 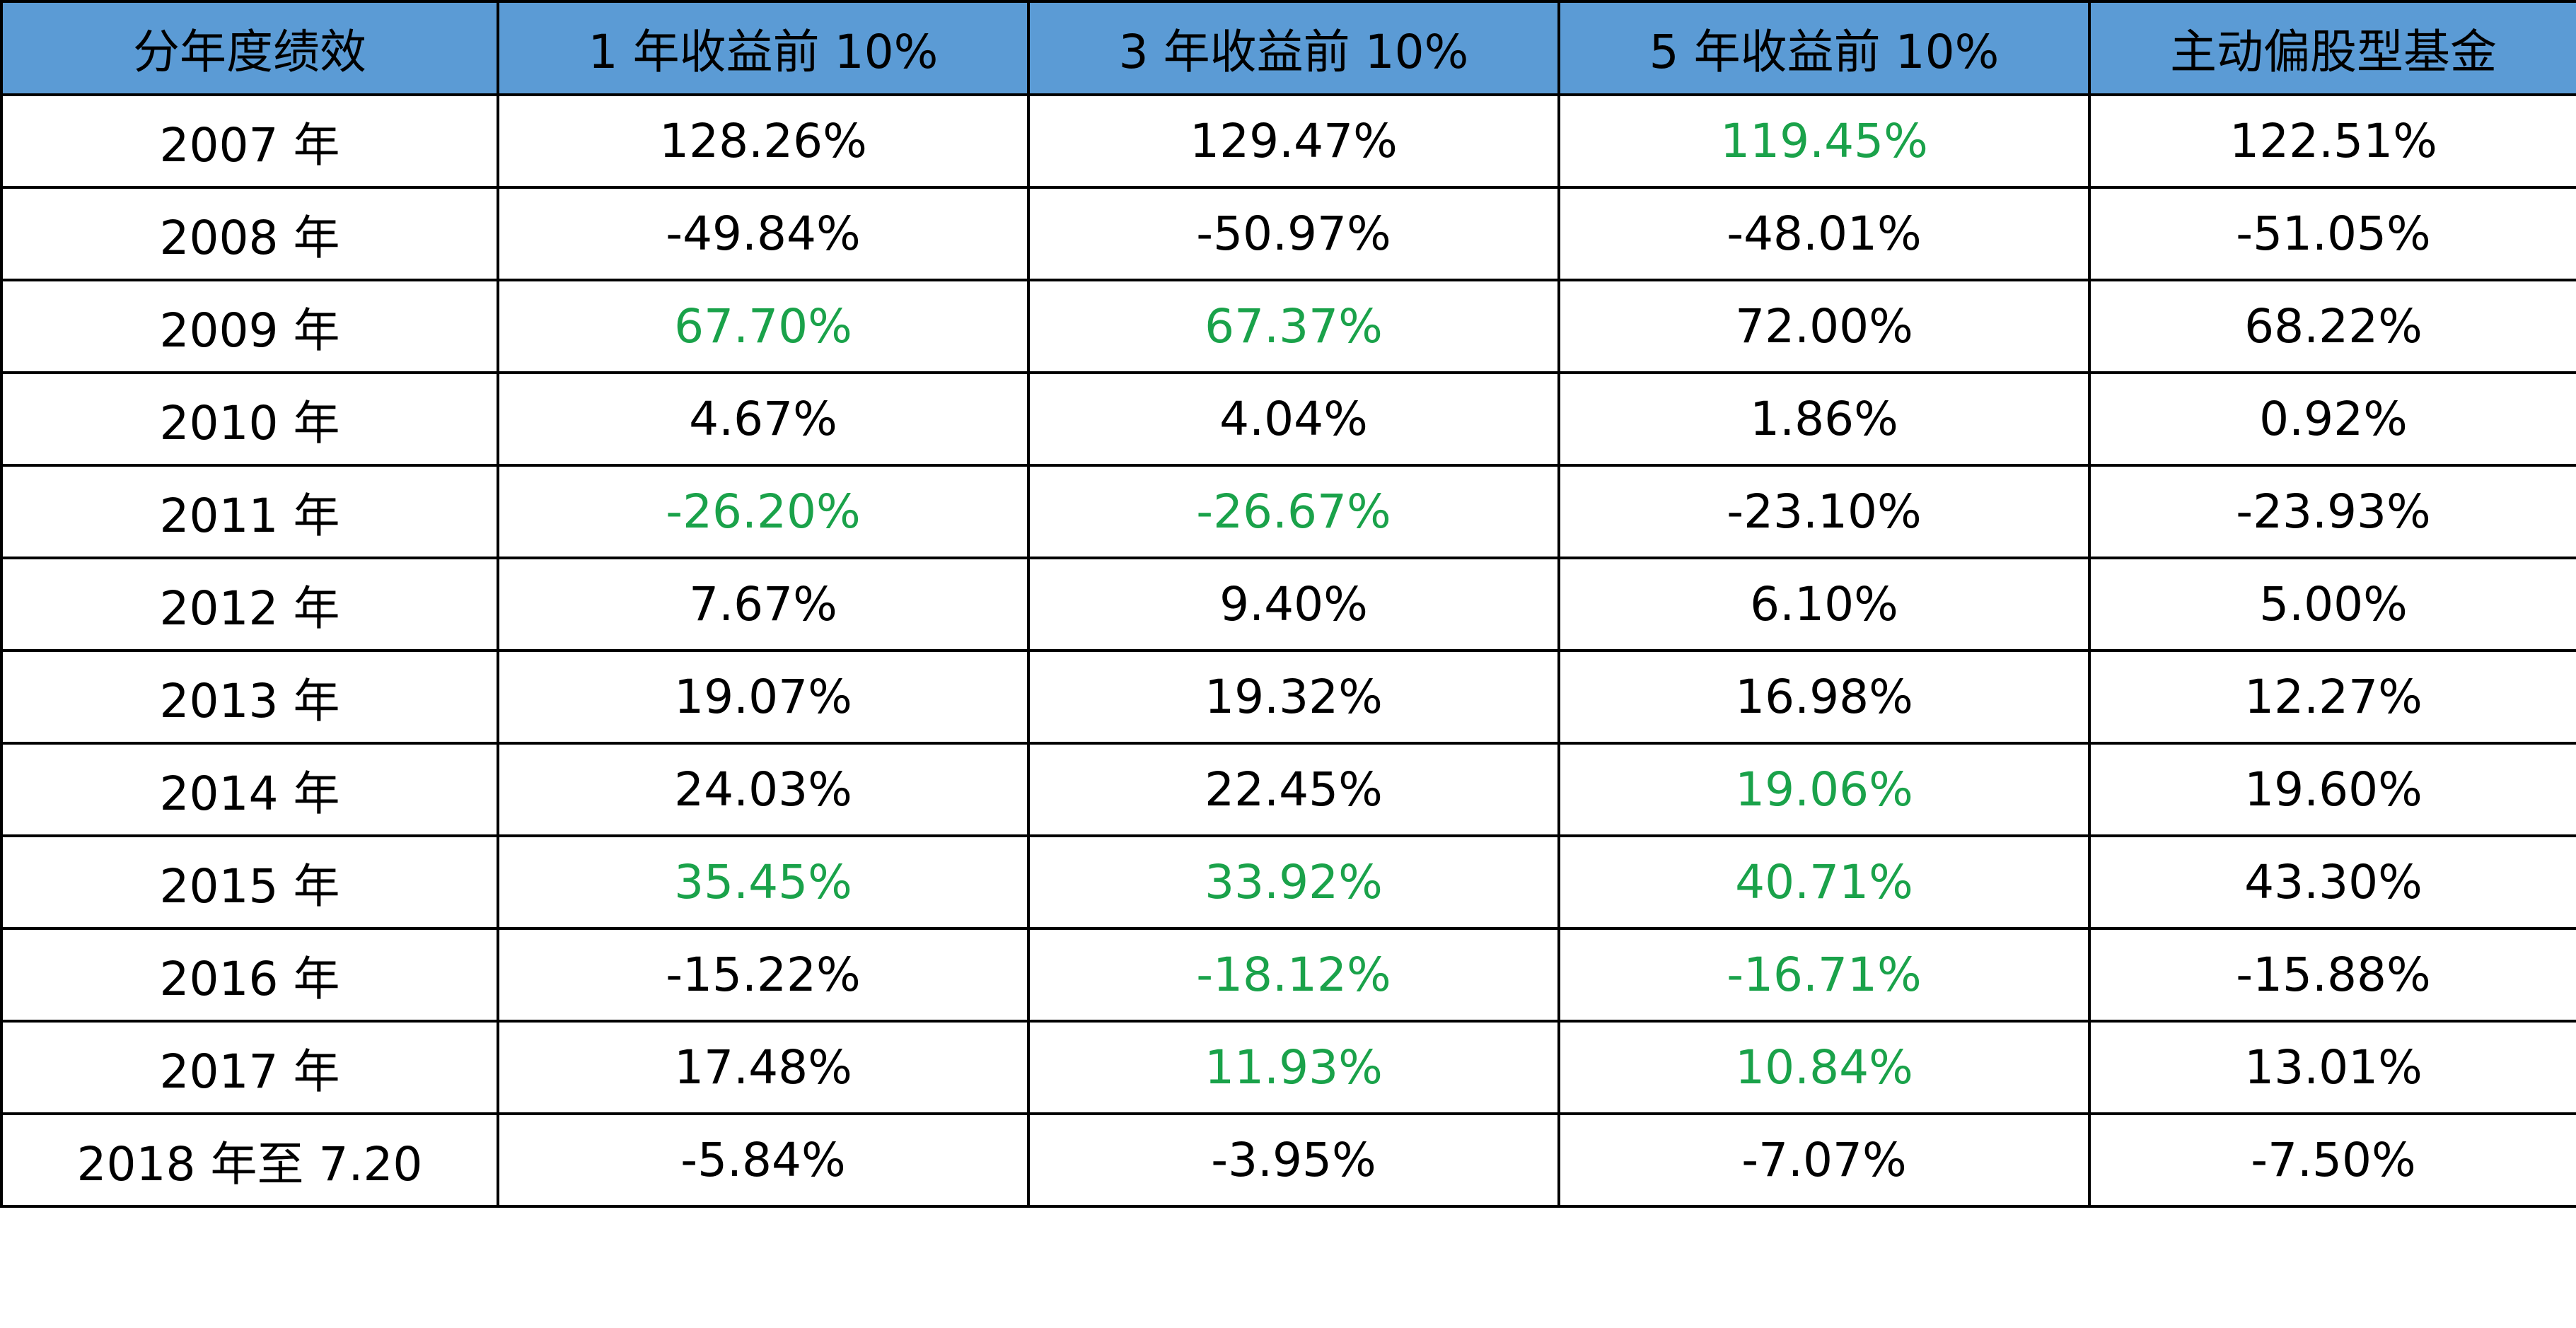 I want to click on top10-5y-cell: 6.10%, so click(x=1824, y=604).